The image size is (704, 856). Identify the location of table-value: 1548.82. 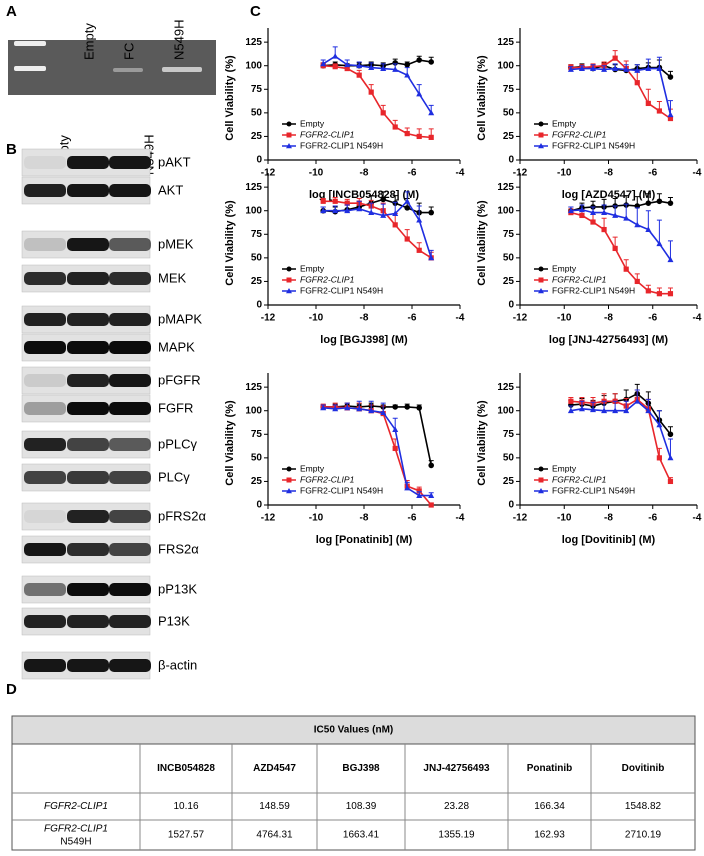
(643, 806).